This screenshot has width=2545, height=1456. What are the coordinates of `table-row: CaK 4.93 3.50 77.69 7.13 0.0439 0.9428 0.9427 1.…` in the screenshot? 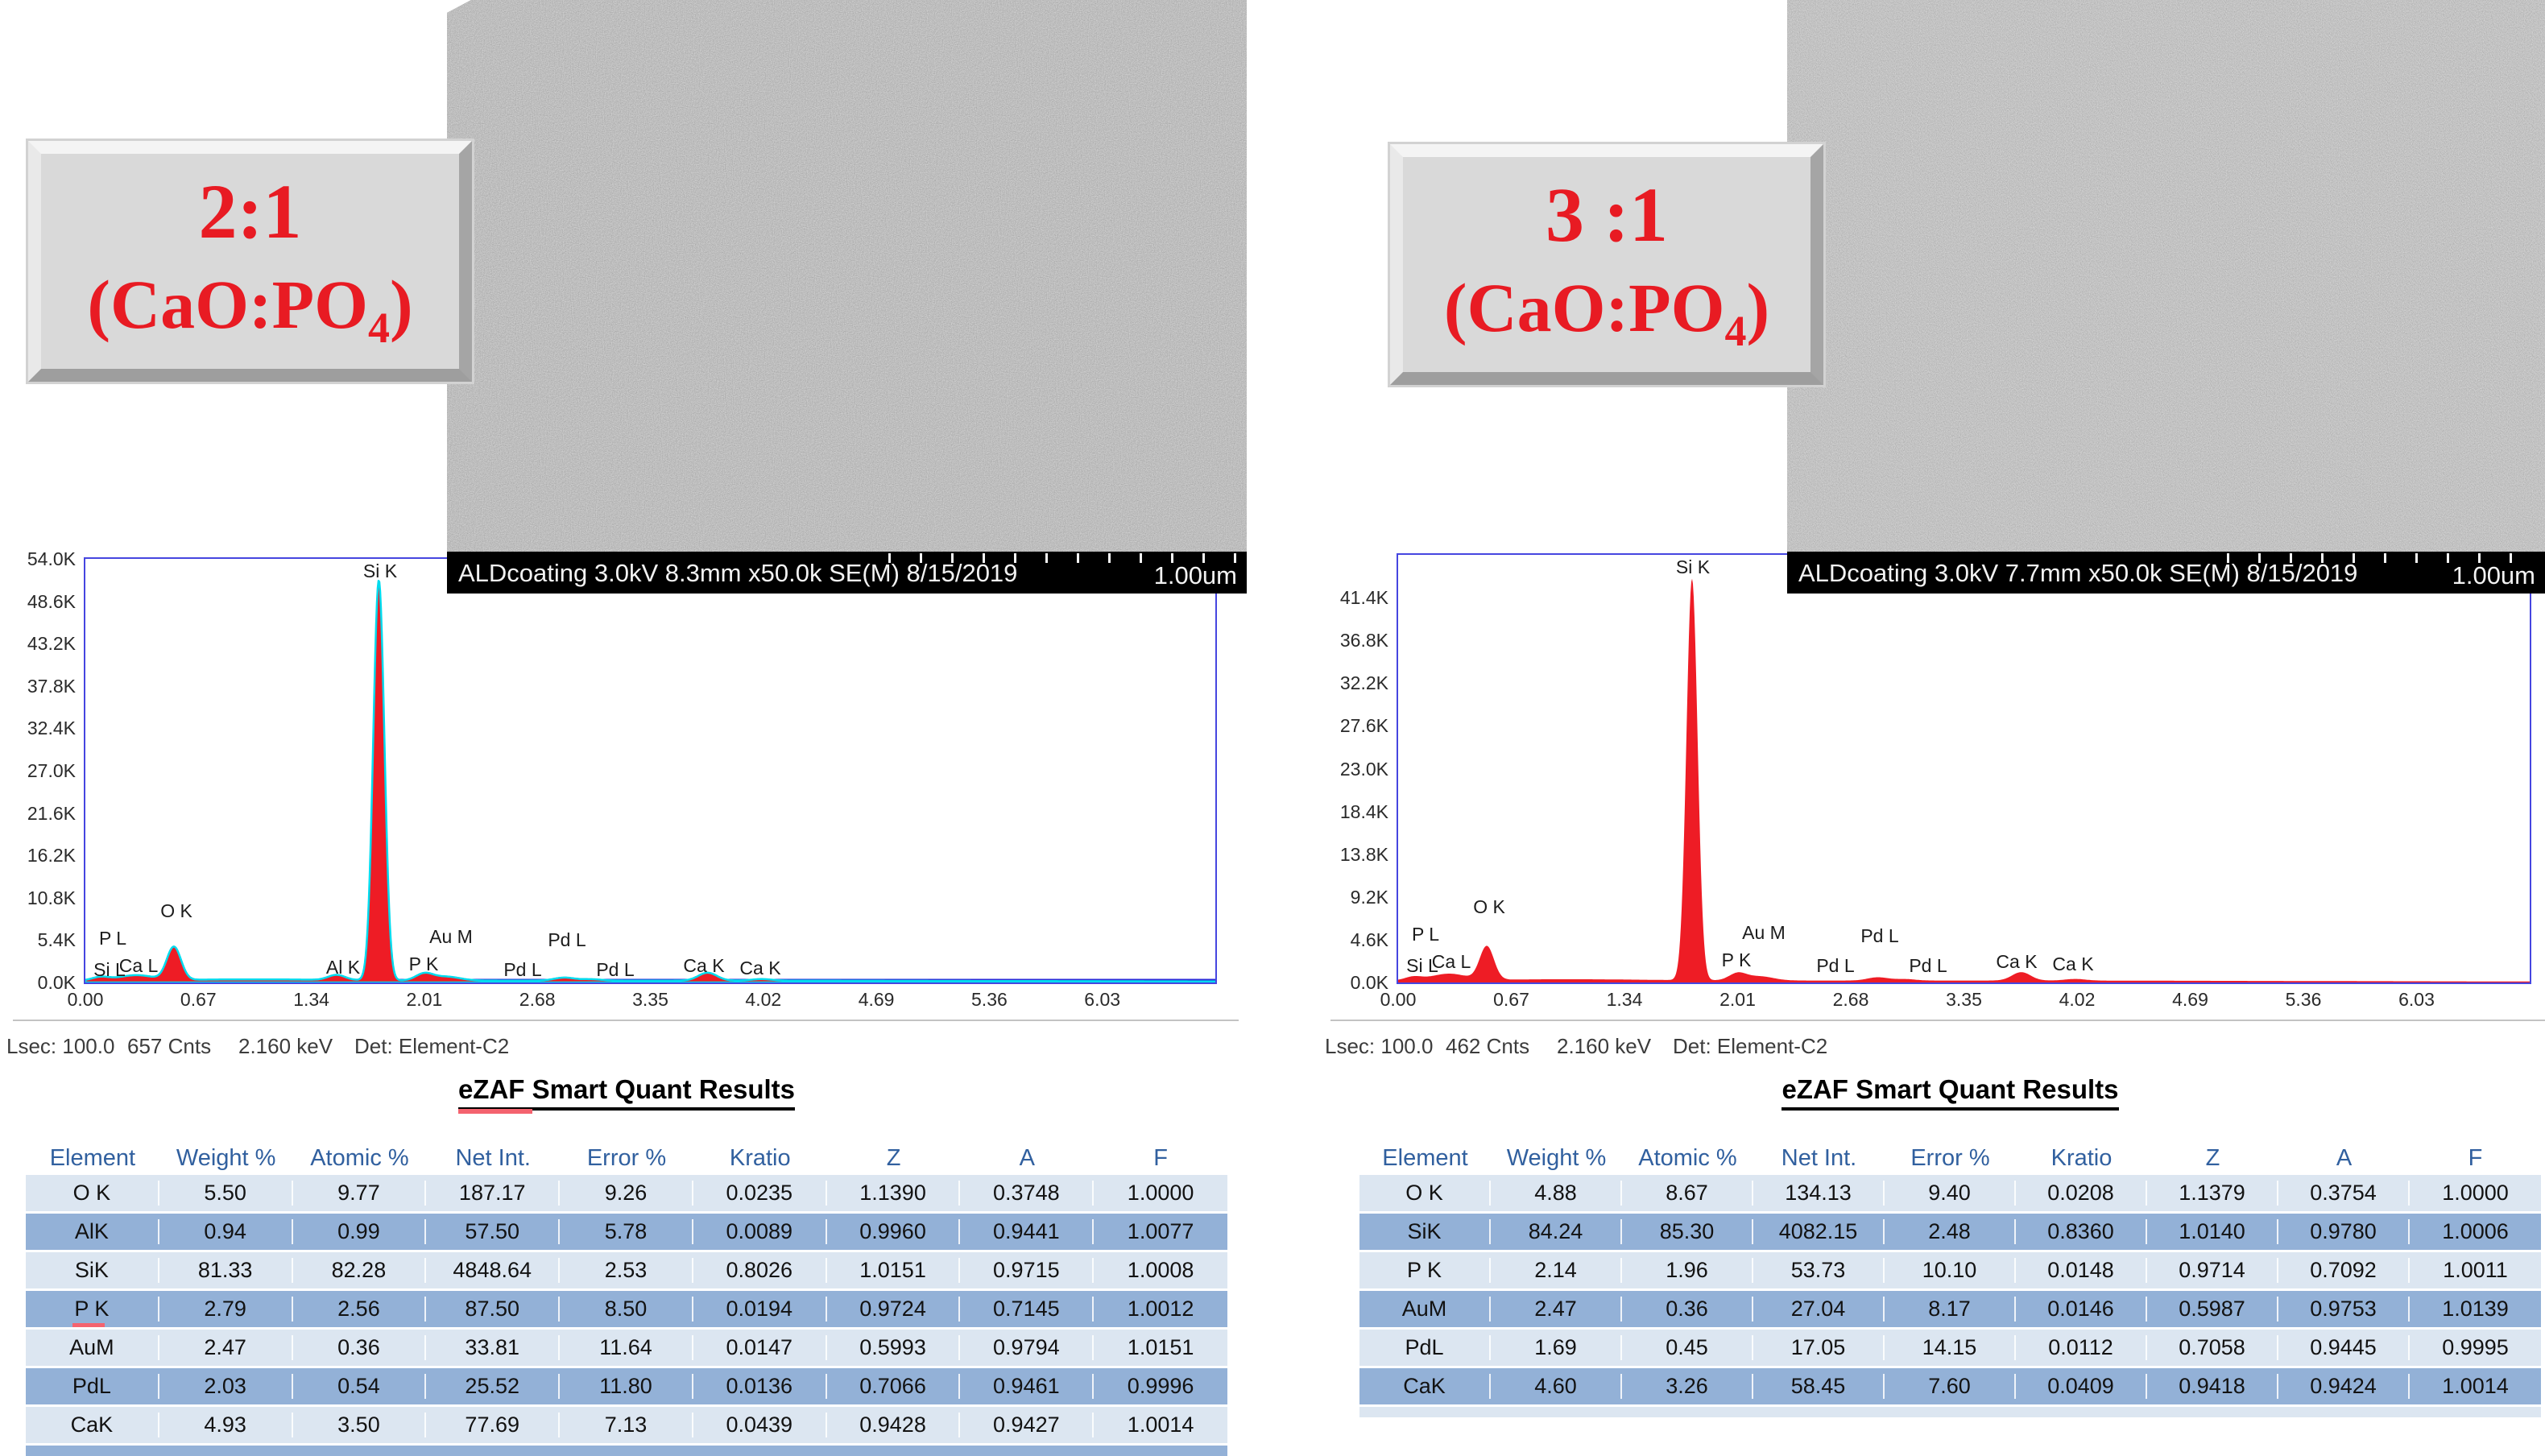 It's located at (626, 1427).